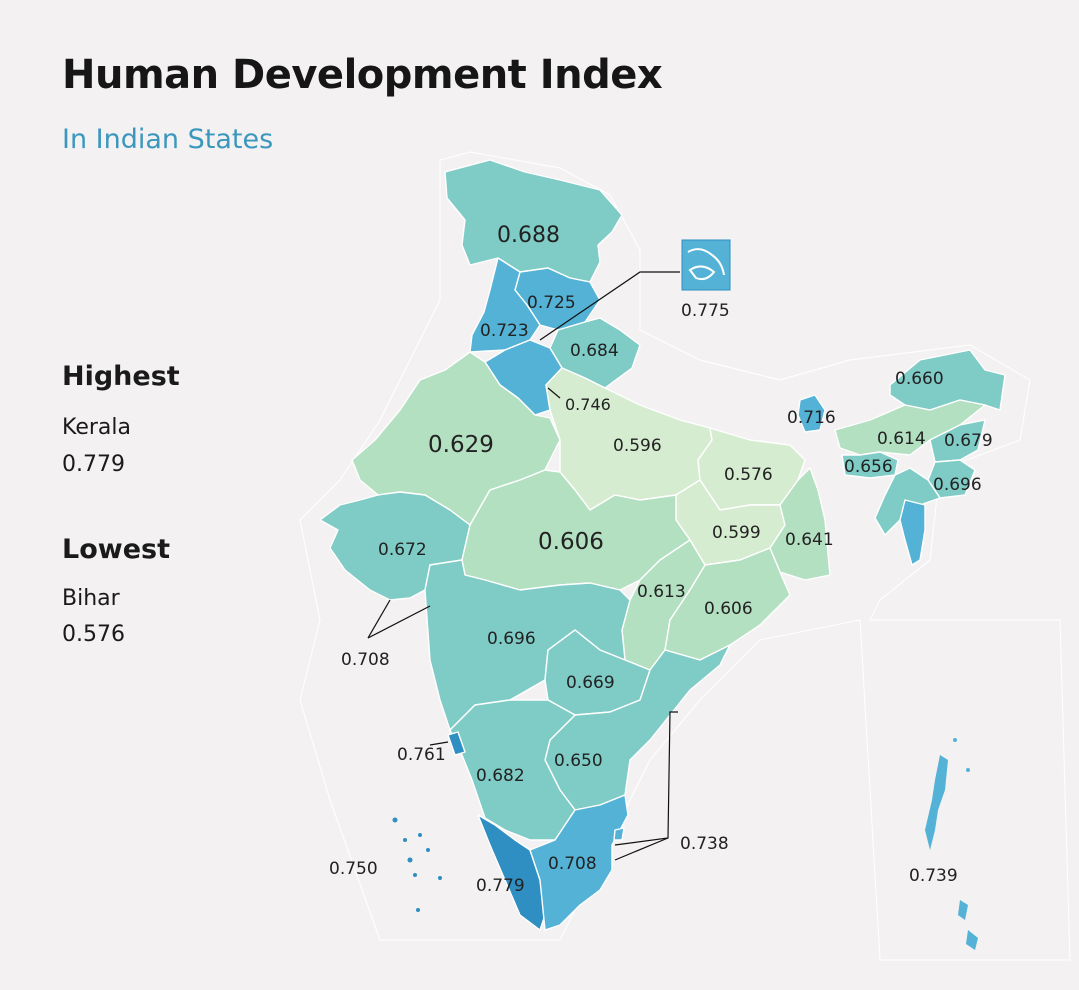  Describe the element at coordinates (500, 776) in the screenshot. I see `label-karnataka: 0.682` at that location.